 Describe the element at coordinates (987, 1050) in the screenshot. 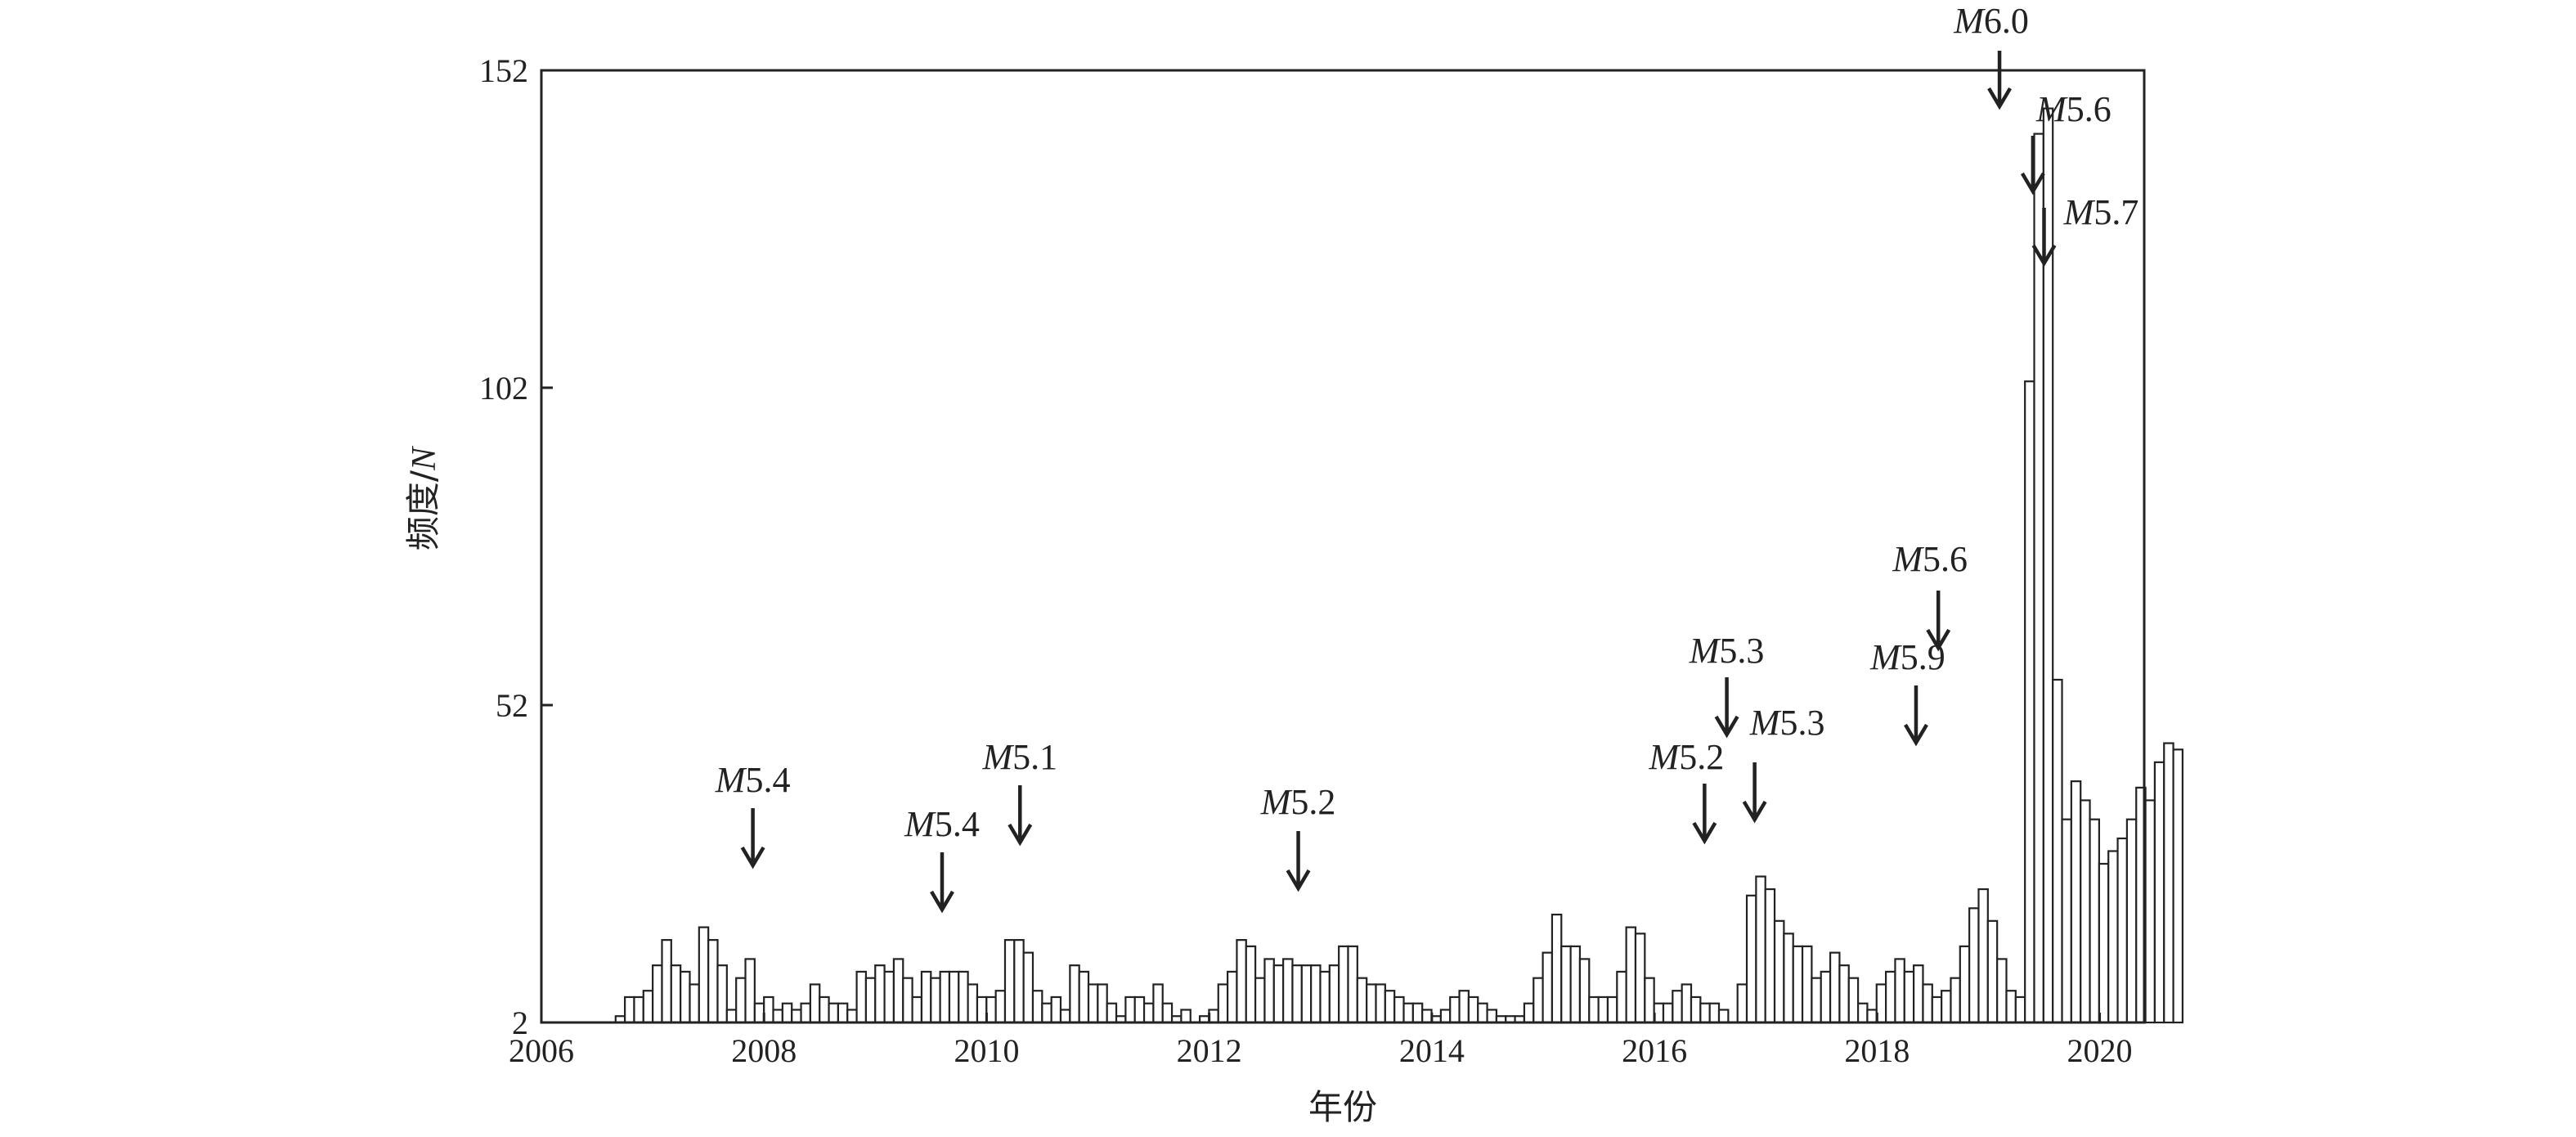

I see `x-tick-label: 2010` at that location.